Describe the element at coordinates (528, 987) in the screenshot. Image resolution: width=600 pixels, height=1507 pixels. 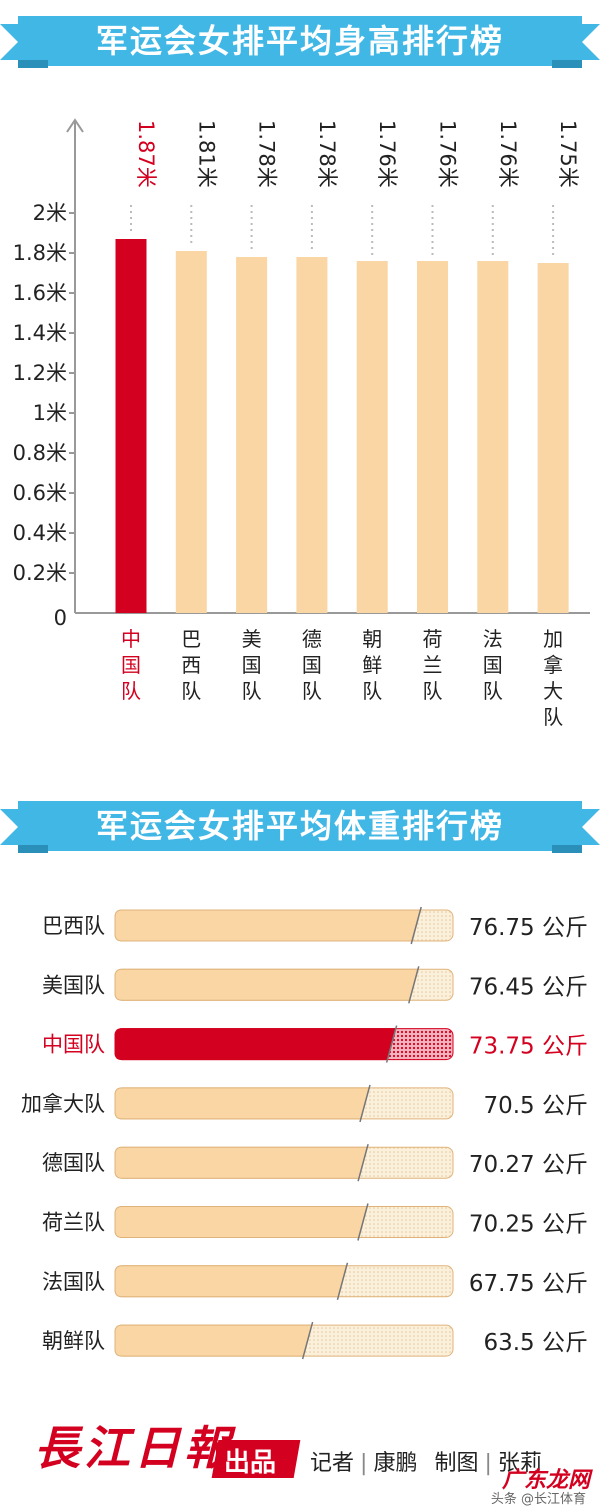
I see `value-label: 76.45 公斤` at that location.